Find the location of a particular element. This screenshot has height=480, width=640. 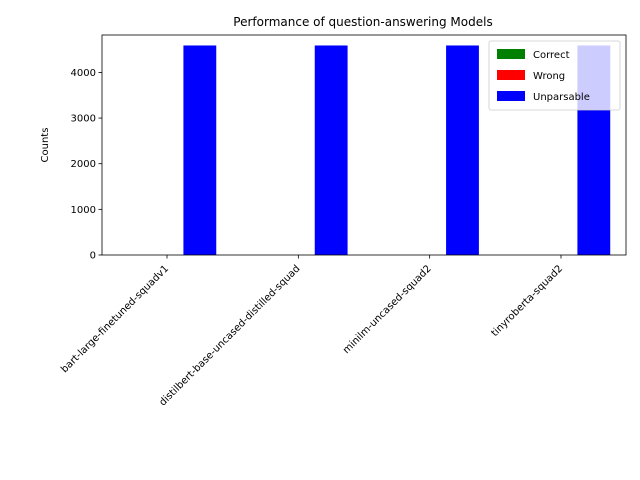

legend-label-unparsable: Unparsable is located at coordinates (561, 97).